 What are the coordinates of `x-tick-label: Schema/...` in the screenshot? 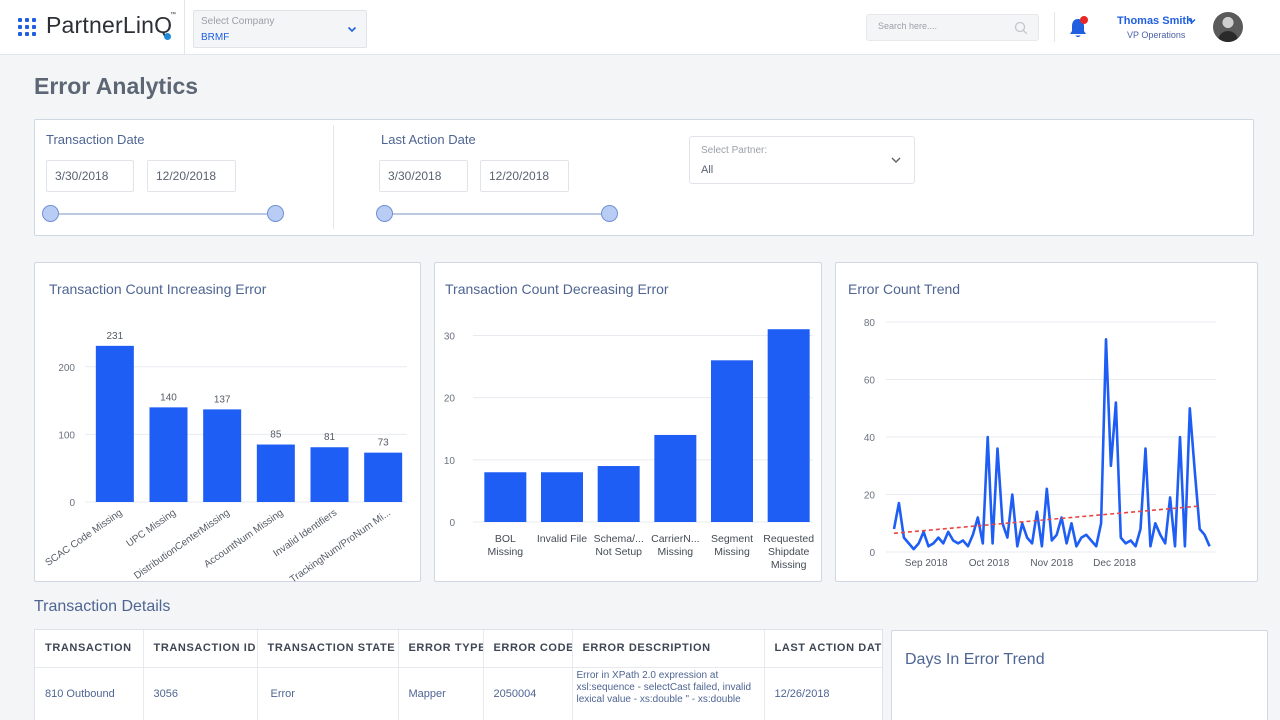 It's located at (619, 539).